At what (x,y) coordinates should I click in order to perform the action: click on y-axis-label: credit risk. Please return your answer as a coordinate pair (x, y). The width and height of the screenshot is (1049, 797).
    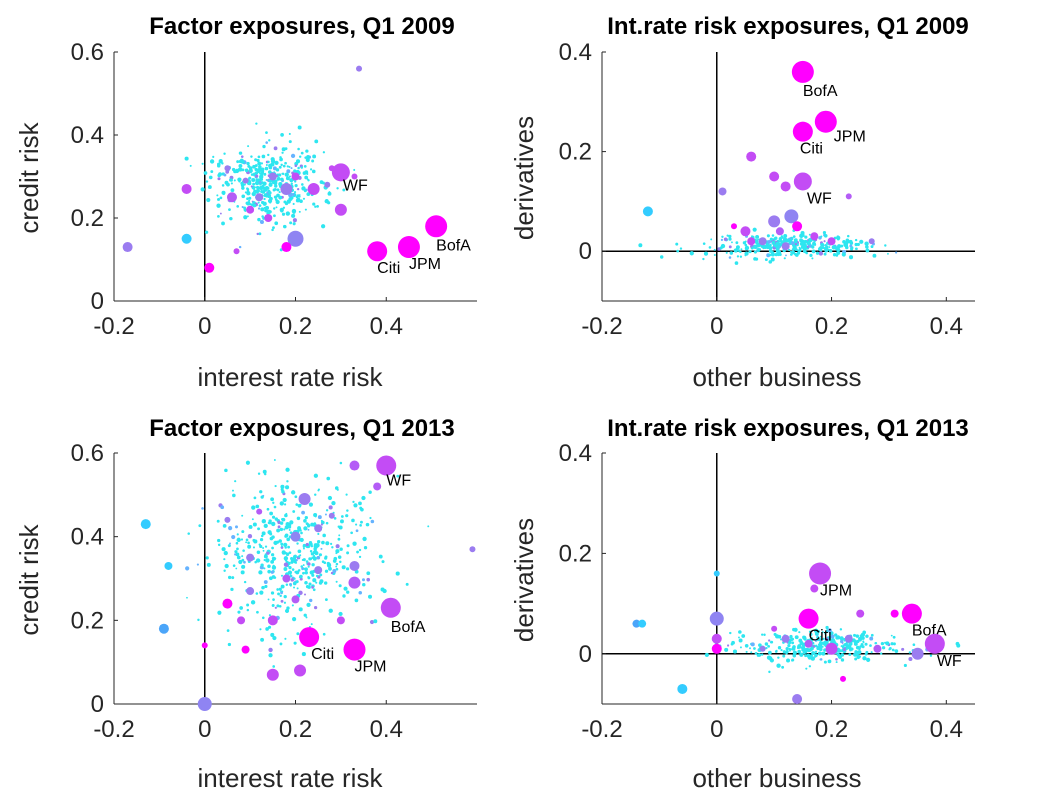
    Looking at the image, I should click on (29, 177).